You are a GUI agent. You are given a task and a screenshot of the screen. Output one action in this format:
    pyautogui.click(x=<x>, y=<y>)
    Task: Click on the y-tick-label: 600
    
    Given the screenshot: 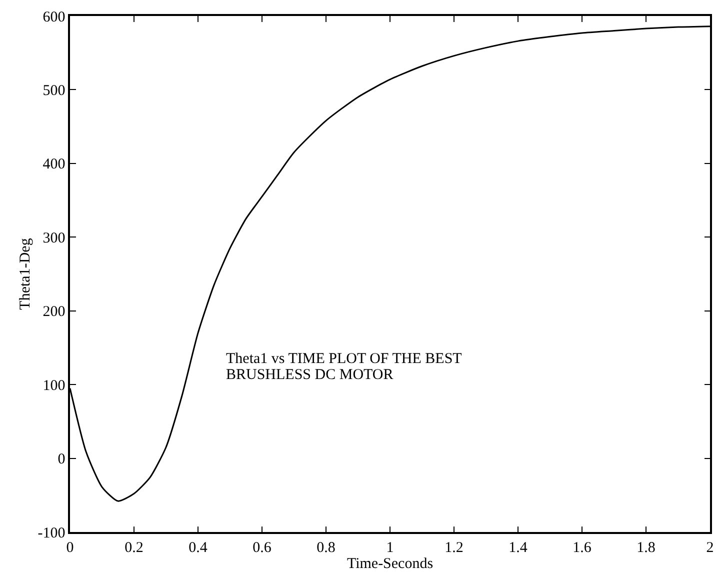 What is the action you would take?
    pyautogui.click(x=54, y=17)
    